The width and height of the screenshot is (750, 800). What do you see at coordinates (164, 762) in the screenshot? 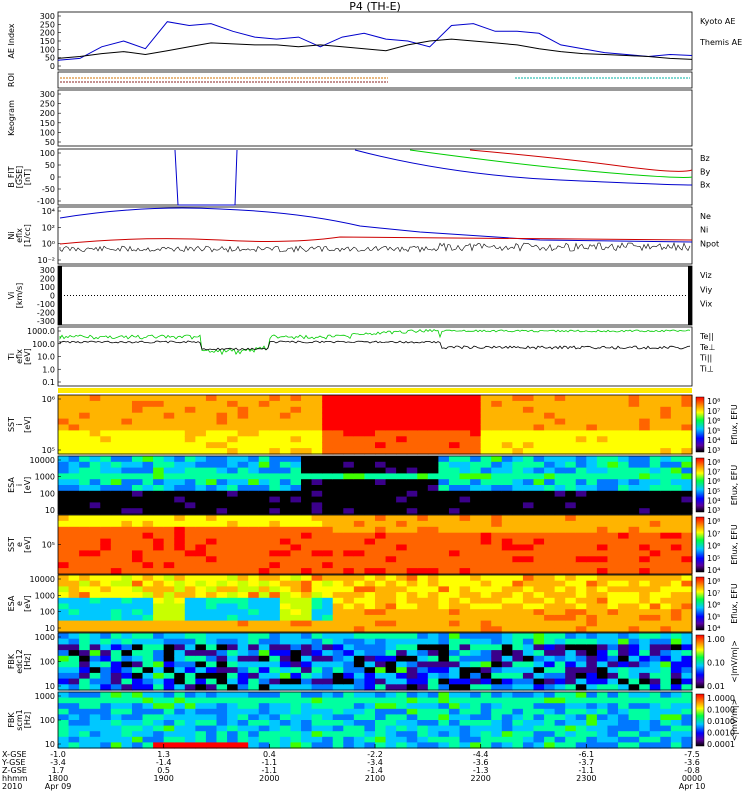
I see `time-col-value: -1.4` at bounding box center [164, 762].